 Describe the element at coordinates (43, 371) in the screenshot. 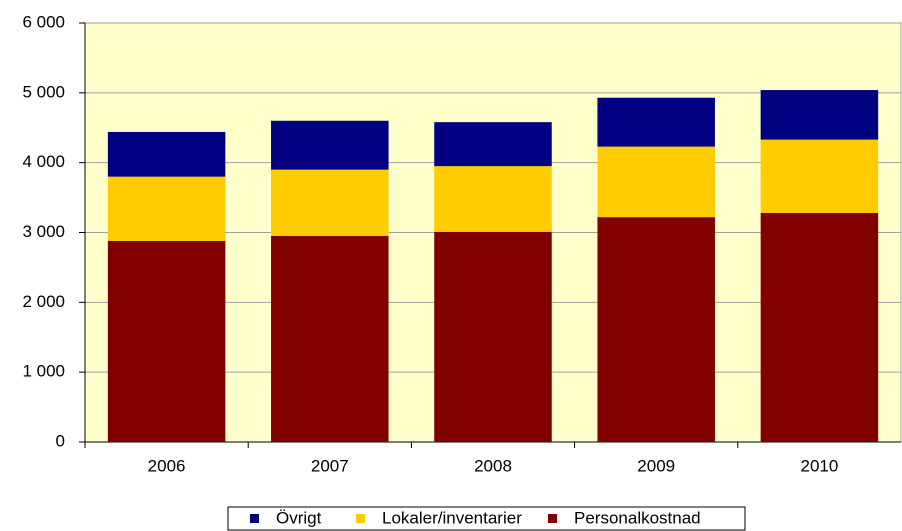

I see `y-tick-label: 1 000` at that location.